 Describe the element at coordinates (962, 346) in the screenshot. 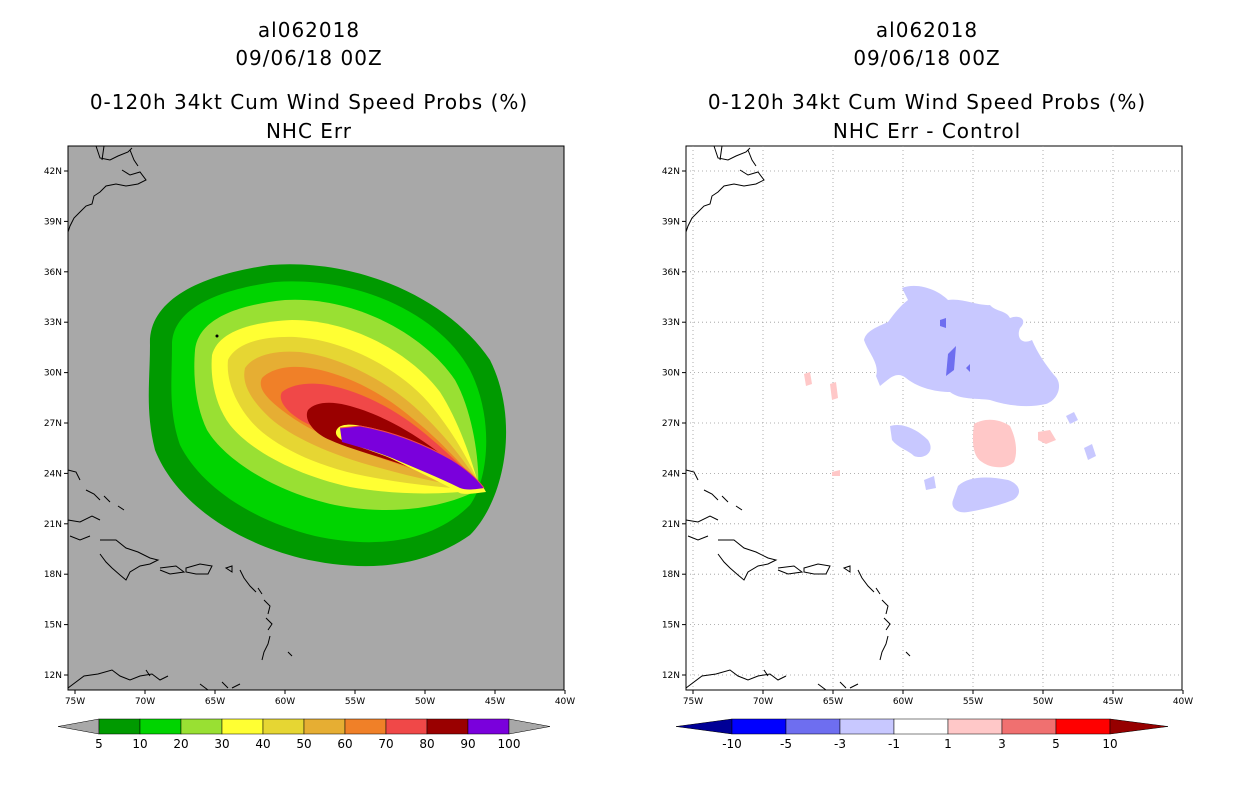

I see `patch-neg-north` at that location.